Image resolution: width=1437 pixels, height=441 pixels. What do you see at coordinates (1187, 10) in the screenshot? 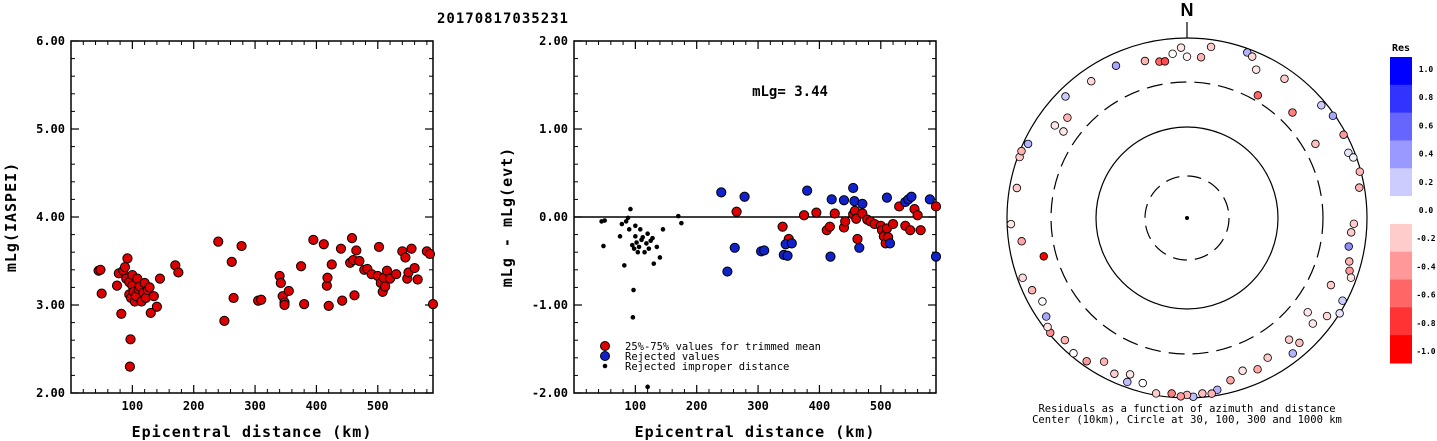
I see `north-label: N` at bounding box center [1187, 10].